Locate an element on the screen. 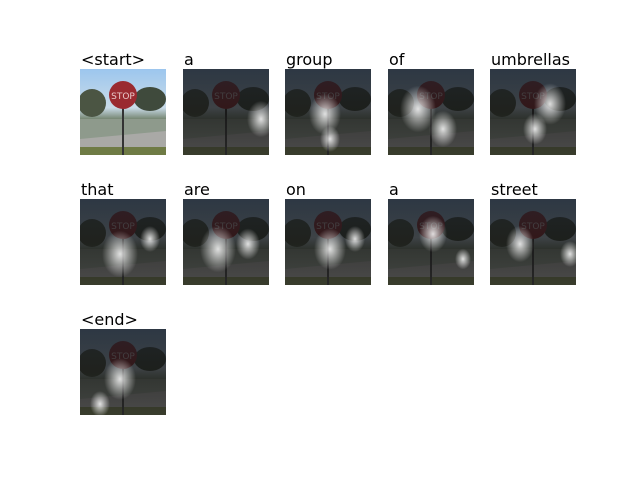  attention-tile: of is located at coordinates (430, 102).